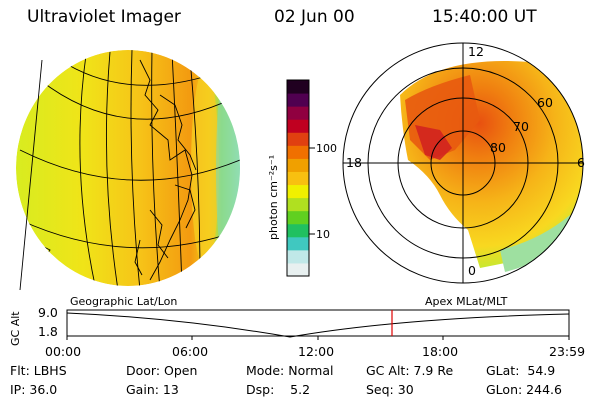 The width and height of the screenshot is (600, 400). Describe the element at coordinates (484, 17) in the screenshot. I see `observation-time: 15:40:00 UT` at that location.